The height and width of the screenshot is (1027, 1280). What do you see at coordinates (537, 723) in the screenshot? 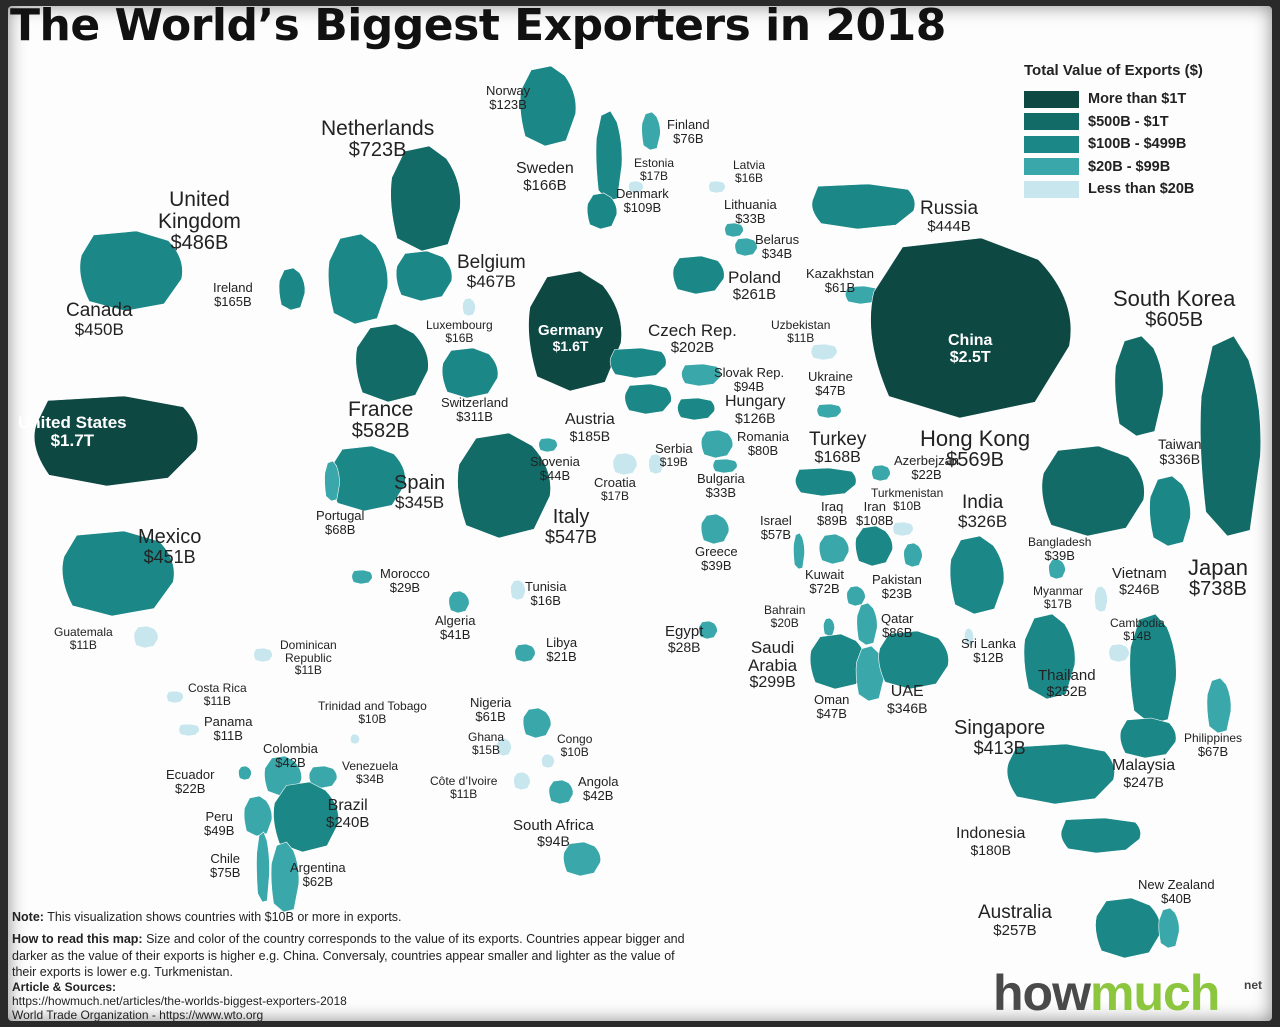
I see `country-shape-nigeria` at bounding box center [537, 723].